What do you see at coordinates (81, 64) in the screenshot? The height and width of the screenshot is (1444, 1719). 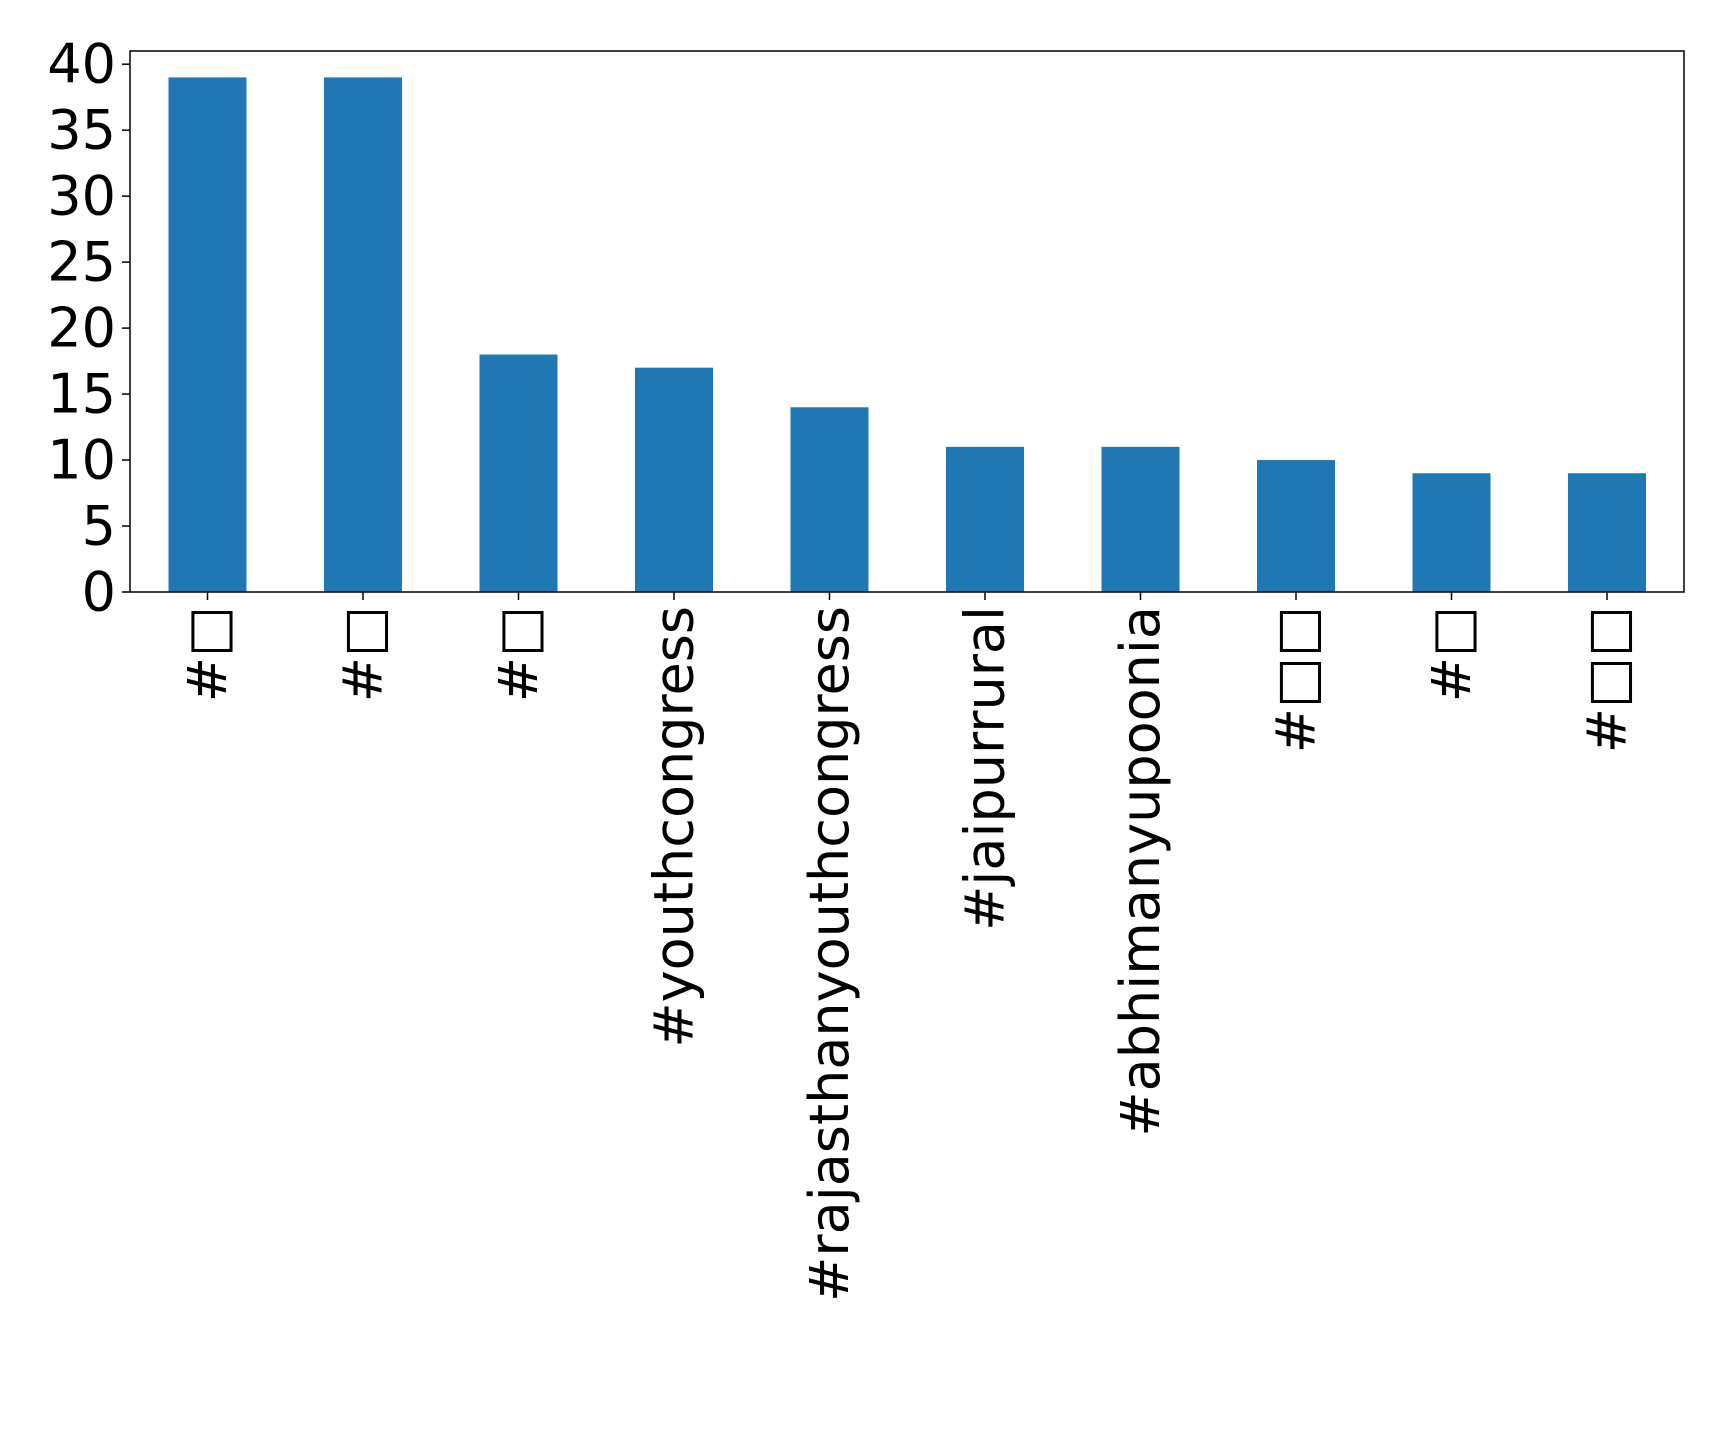 I see `y-tick-label-8: 40` at bounding box center [81, 64].